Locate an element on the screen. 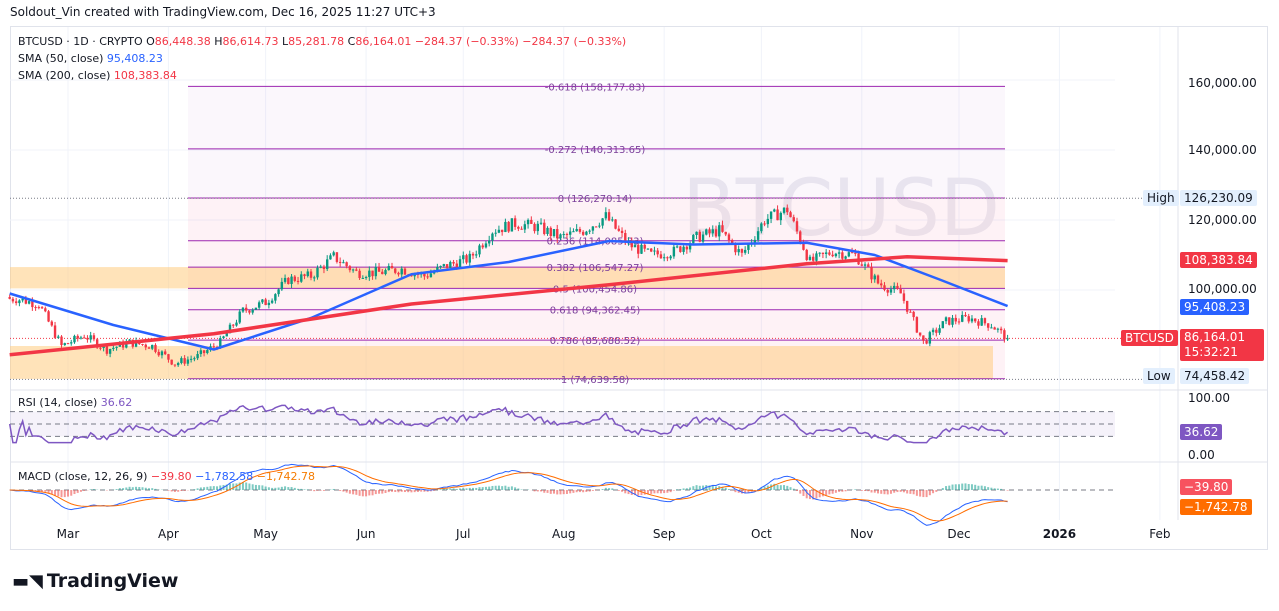 This screenshot has width=1279, height=611. watermark: BTCUSD is located at coordinates (841, 209).